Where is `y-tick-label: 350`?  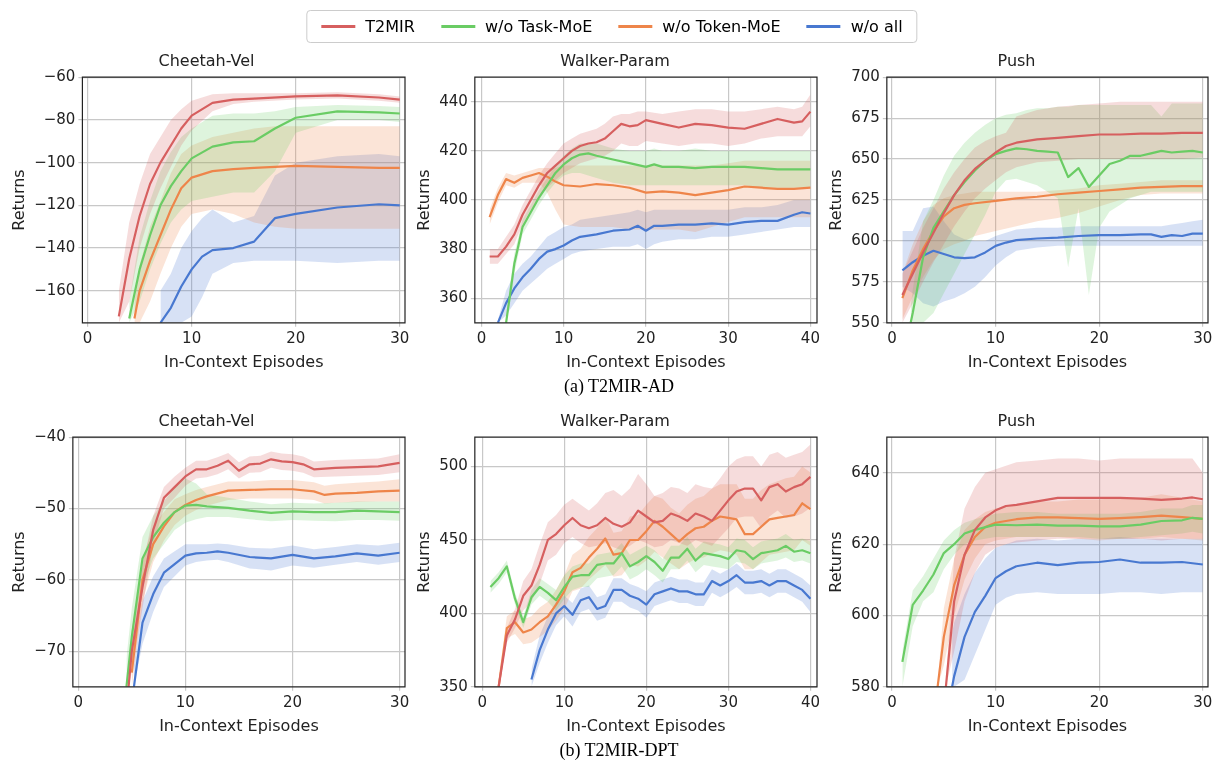 y-tick-label: 350 is located at coordinates (453, 685).